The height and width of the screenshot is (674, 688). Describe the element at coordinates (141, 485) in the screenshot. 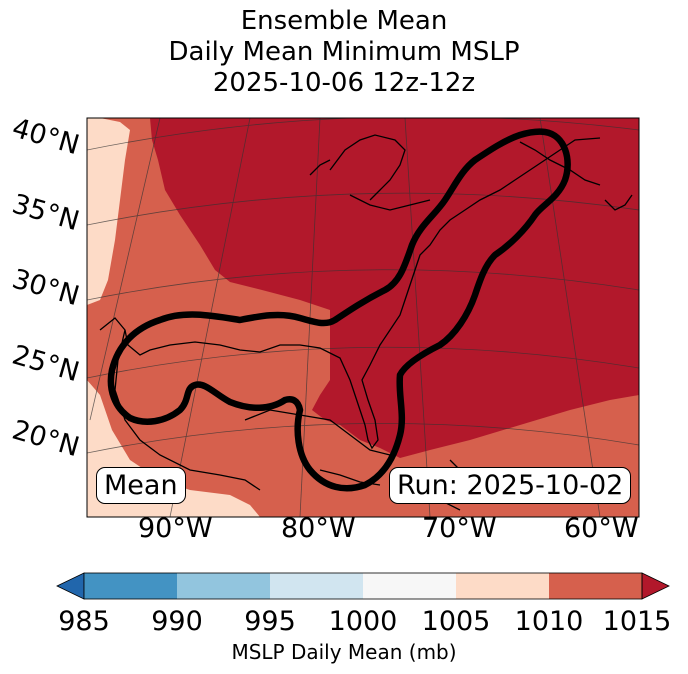

I see `mean-box: Mean` at that location.